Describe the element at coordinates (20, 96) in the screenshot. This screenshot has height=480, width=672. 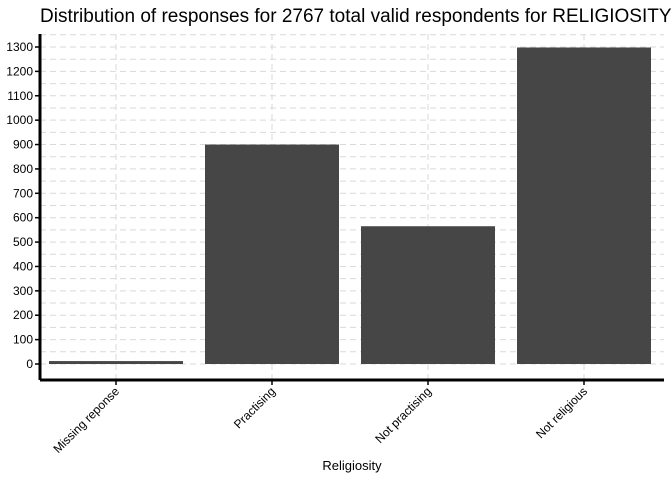
I see `y-tick-label: 1100` at that location.